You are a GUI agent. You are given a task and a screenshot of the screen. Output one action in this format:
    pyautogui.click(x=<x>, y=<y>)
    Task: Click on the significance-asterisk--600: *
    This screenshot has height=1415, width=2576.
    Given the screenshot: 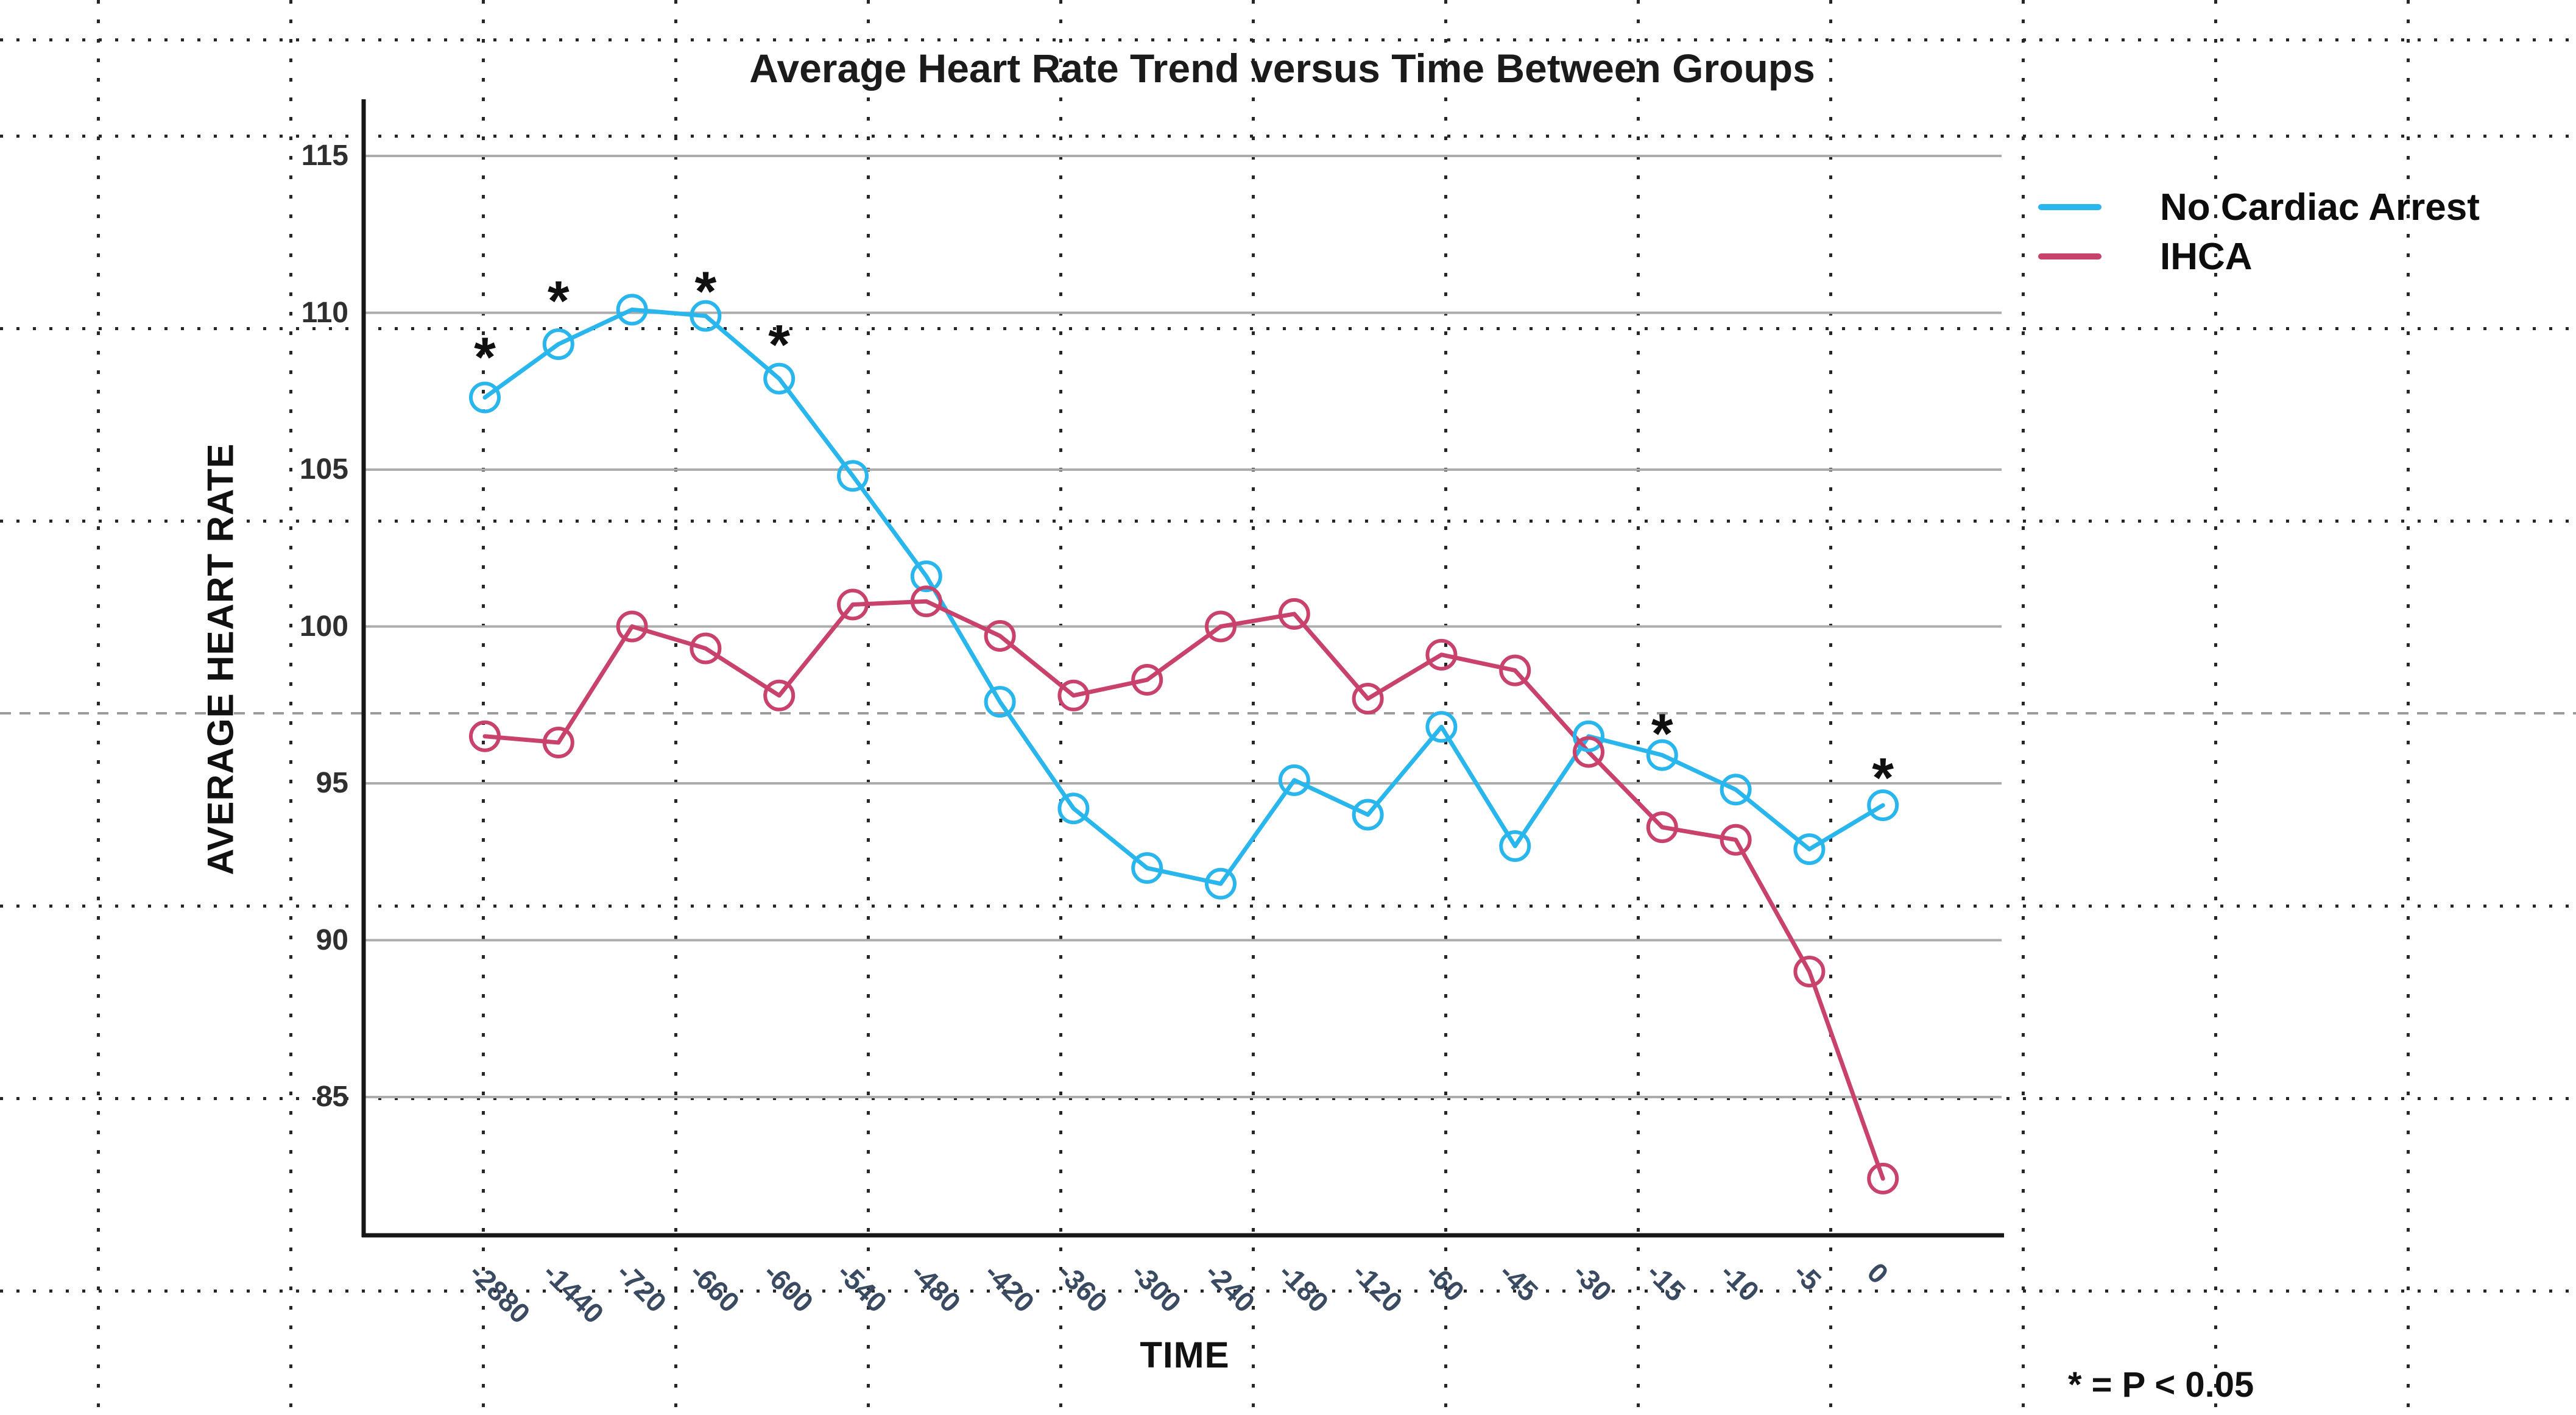 What is the action you would take?
    pyautogui.click(x=779, y=345)
    